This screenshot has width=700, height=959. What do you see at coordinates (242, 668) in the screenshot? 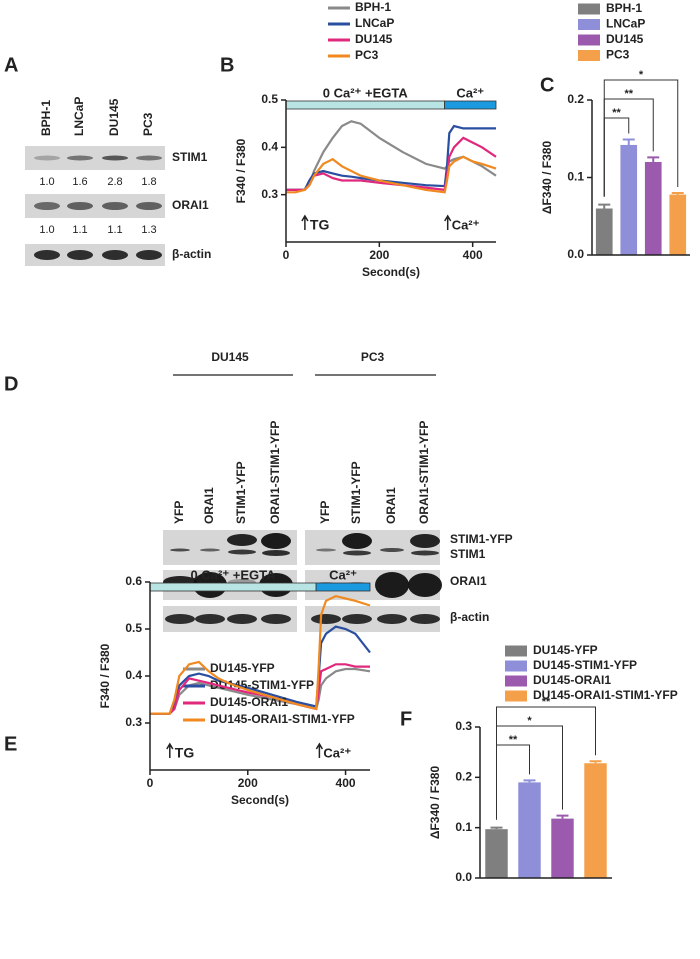
I see `legend-label: DU145-YFP` at bounding box center [242, 668].